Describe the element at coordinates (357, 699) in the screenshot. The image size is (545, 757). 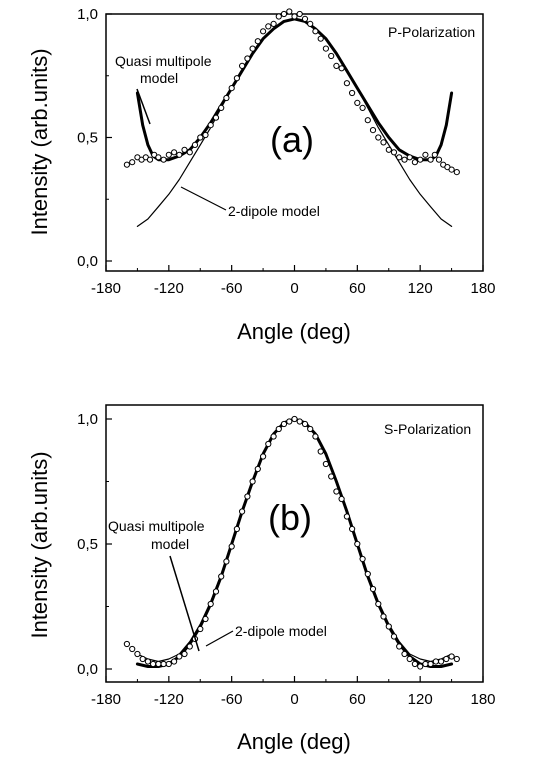
I see `x-tick-label-b: 60` at that location.